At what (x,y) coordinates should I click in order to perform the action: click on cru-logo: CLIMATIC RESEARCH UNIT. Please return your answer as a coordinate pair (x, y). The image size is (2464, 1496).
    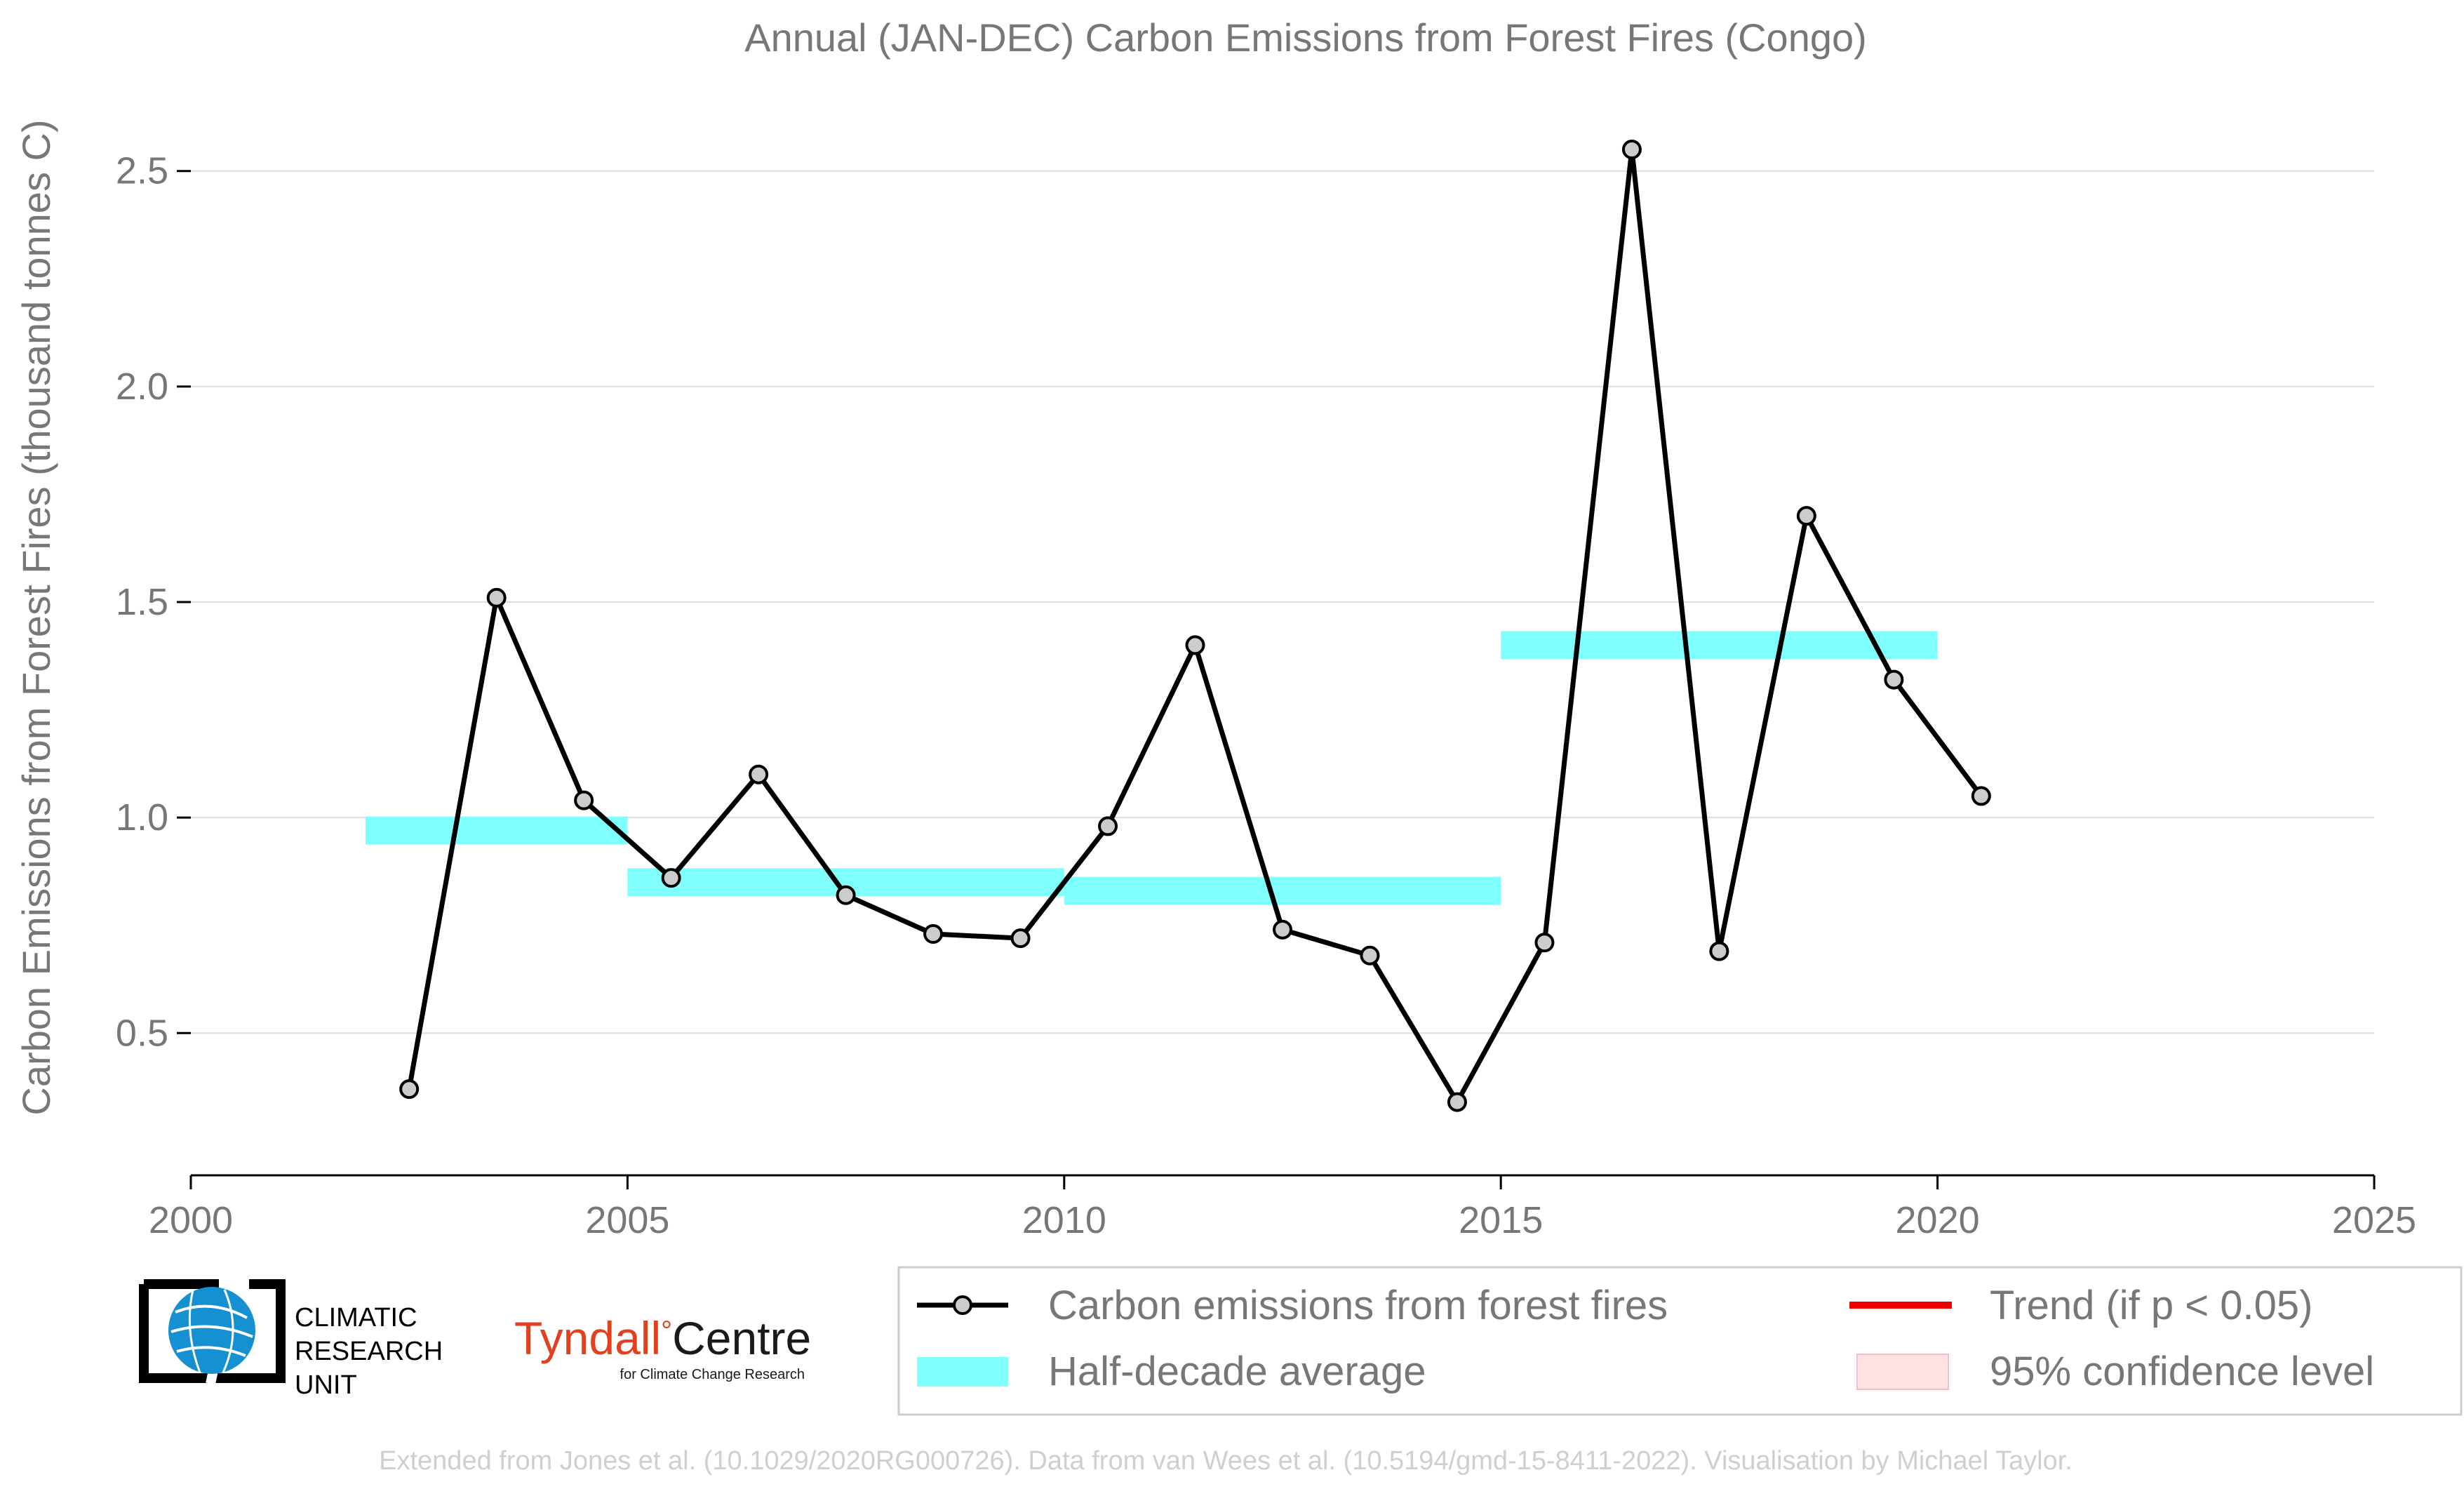
    Looking at the image, I should click on (291, 1338).